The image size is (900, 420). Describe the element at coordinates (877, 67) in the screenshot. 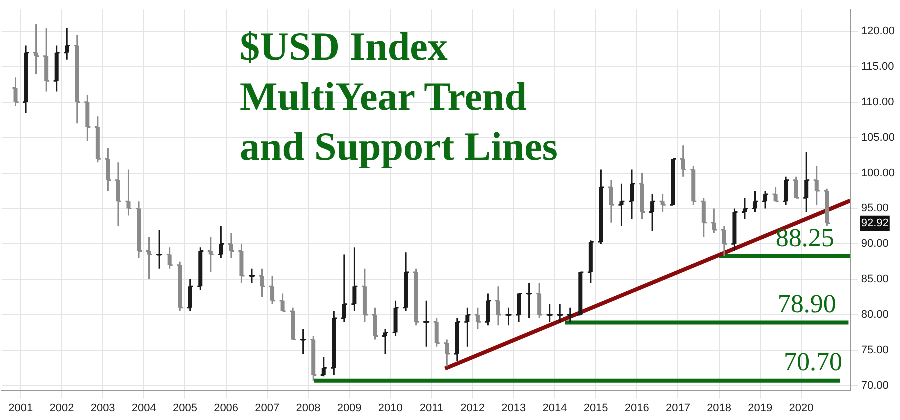

I see `y-tick-label: 115.00` at that location.